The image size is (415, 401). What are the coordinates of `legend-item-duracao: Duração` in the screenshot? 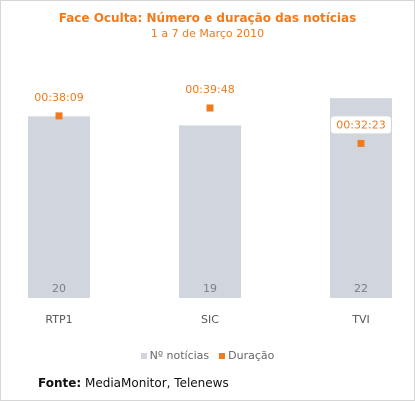 It's located at (246, 355).